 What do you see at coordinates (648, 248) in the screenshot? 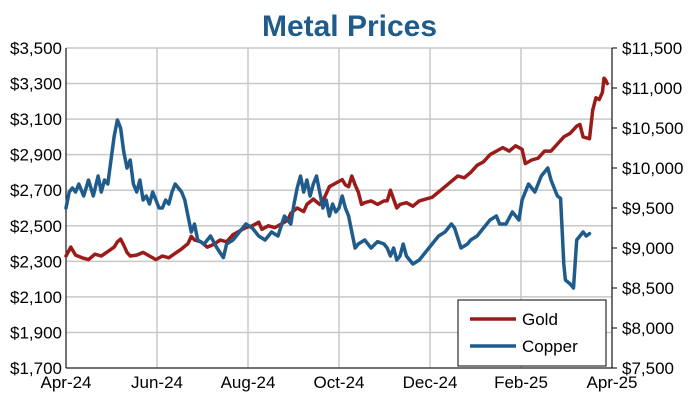
I see `y-right-tick-label: $9,000` at bounding box center [648, 248].